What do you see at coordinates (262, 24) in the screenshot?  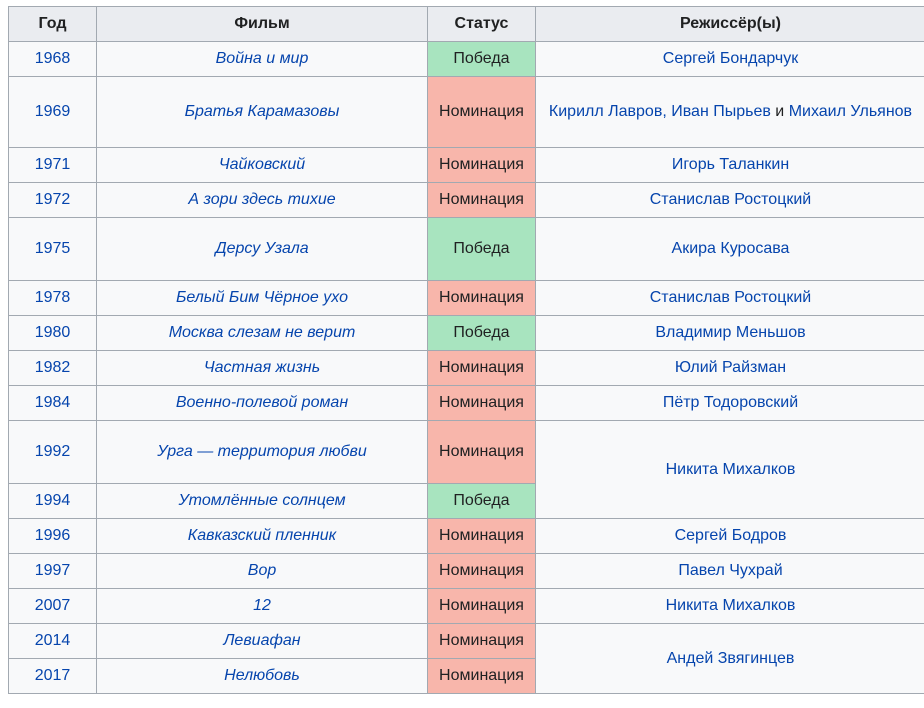 I see `header-film: Фильм` at bounding box center [262, 24].